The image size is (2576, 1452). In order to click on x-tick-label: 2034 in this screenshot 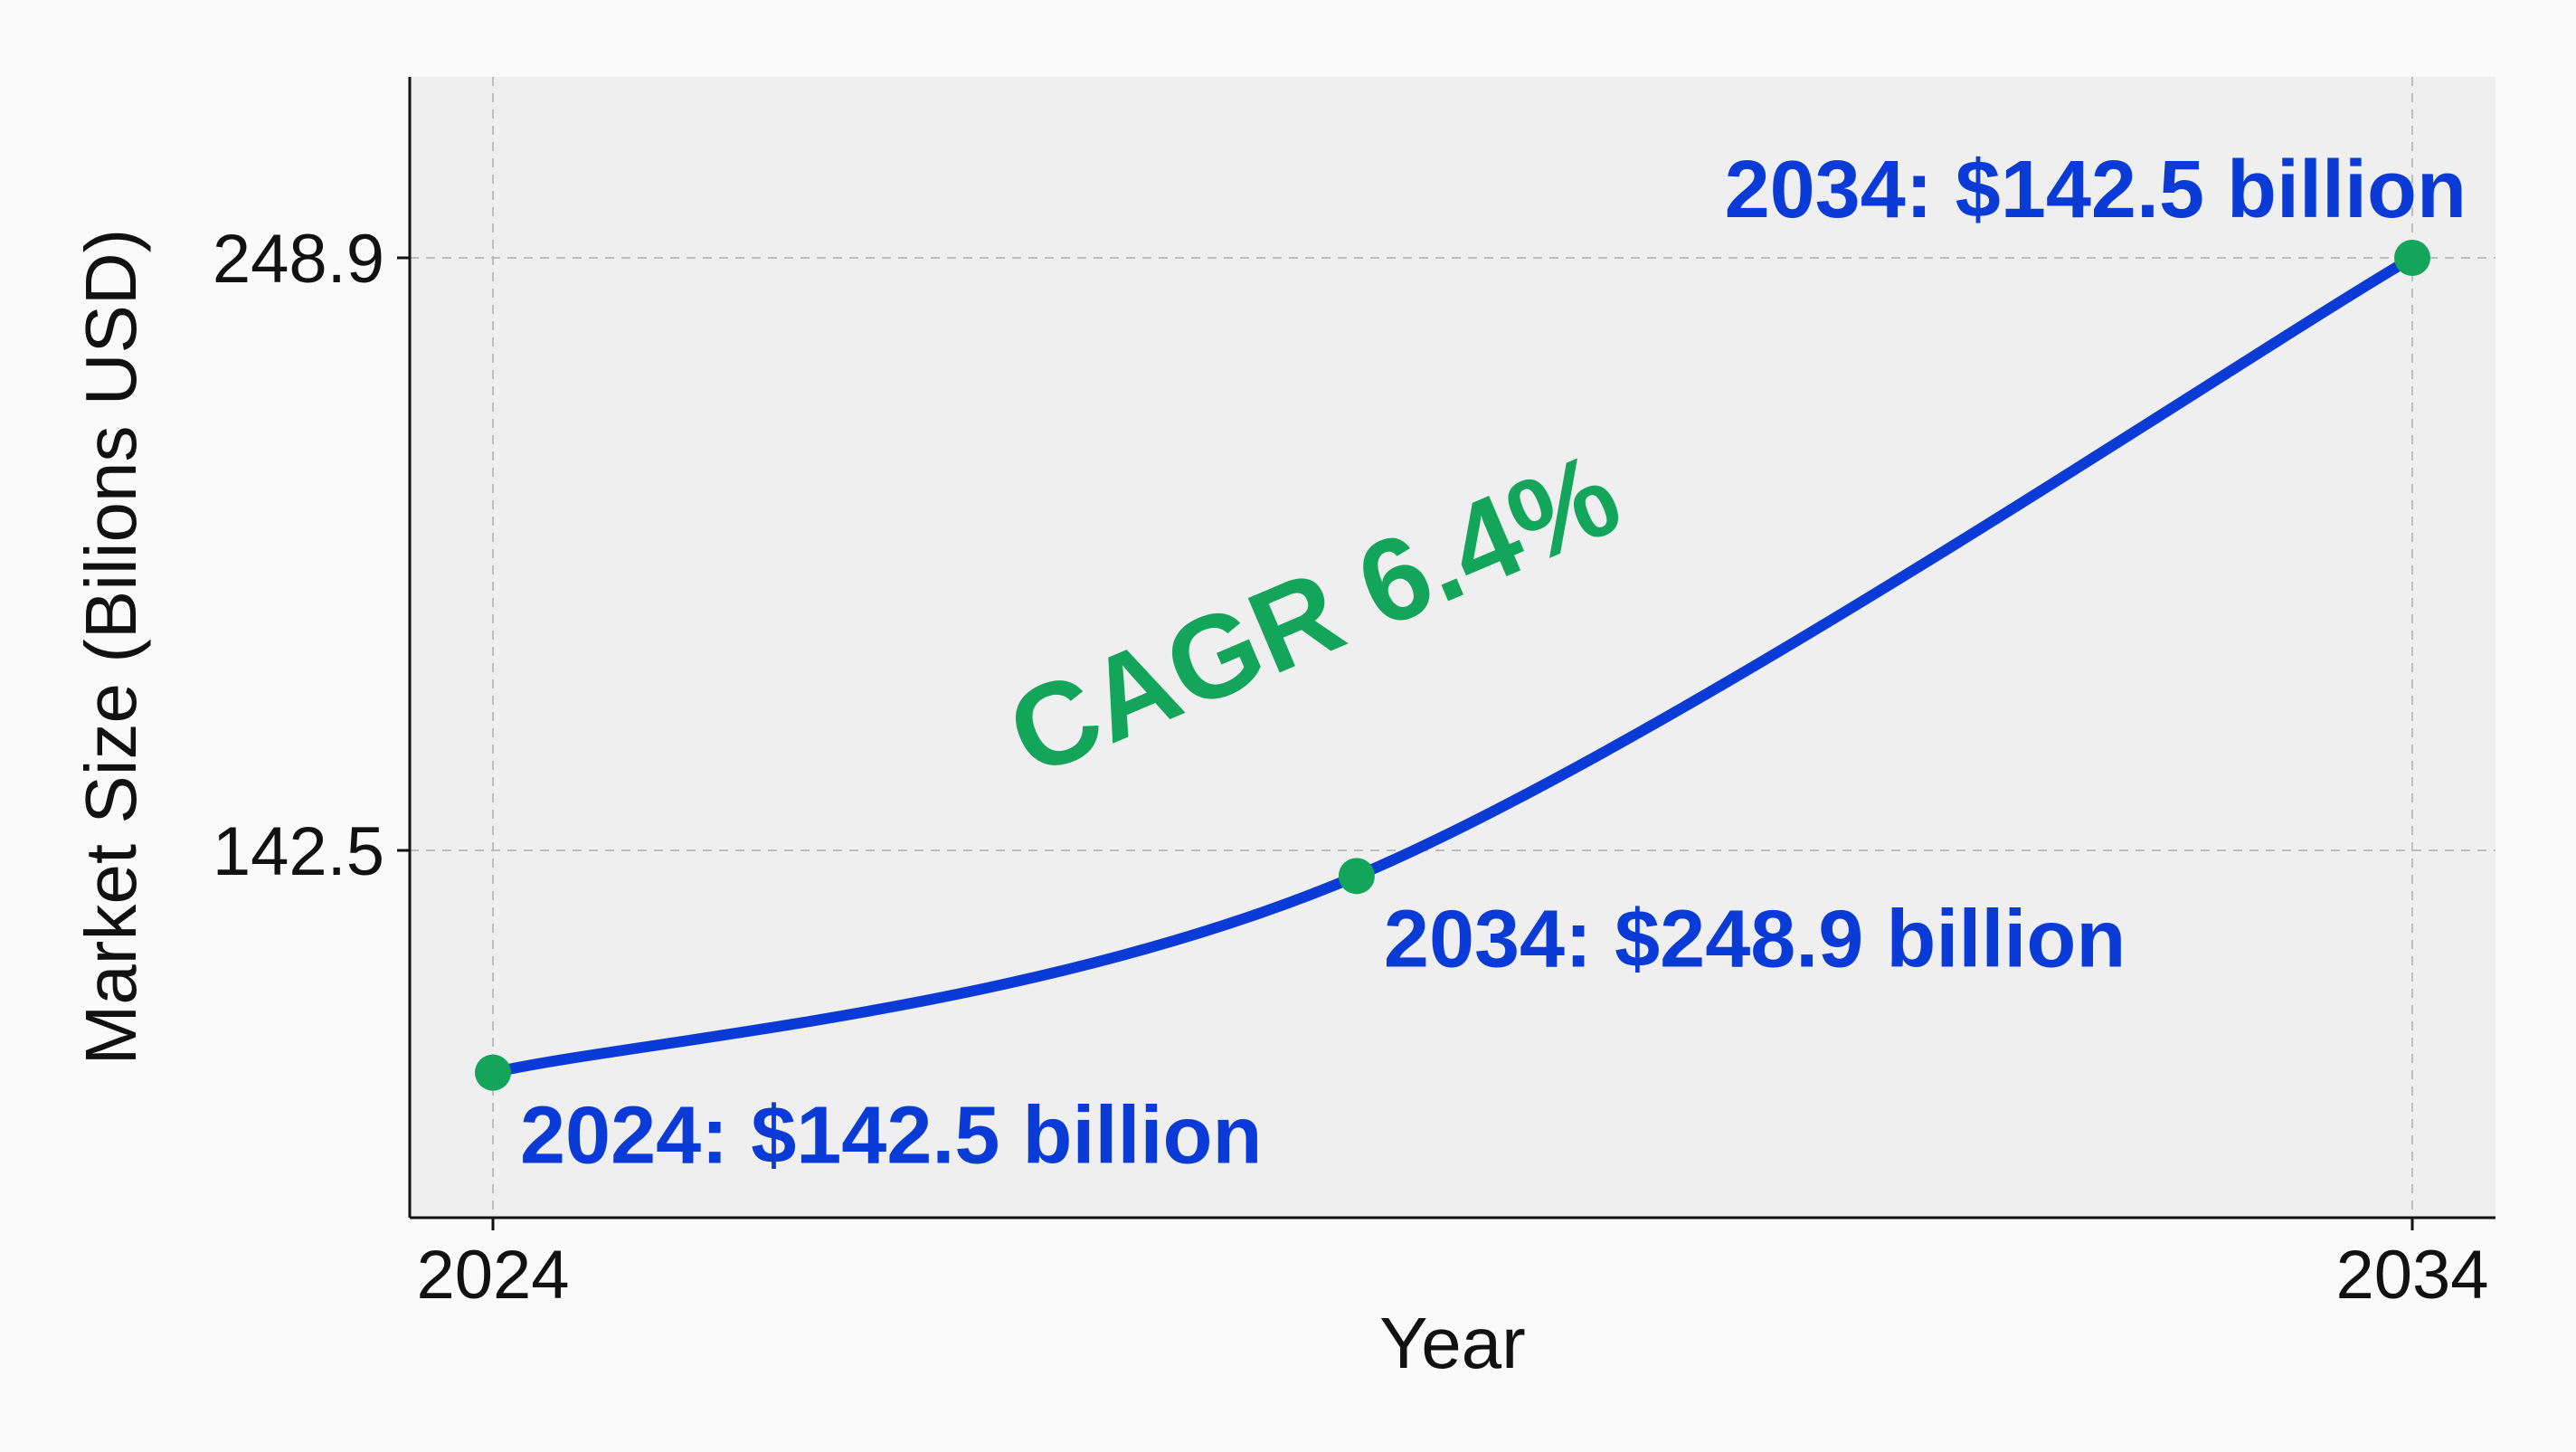, I will do `click(2411, 1275)`.